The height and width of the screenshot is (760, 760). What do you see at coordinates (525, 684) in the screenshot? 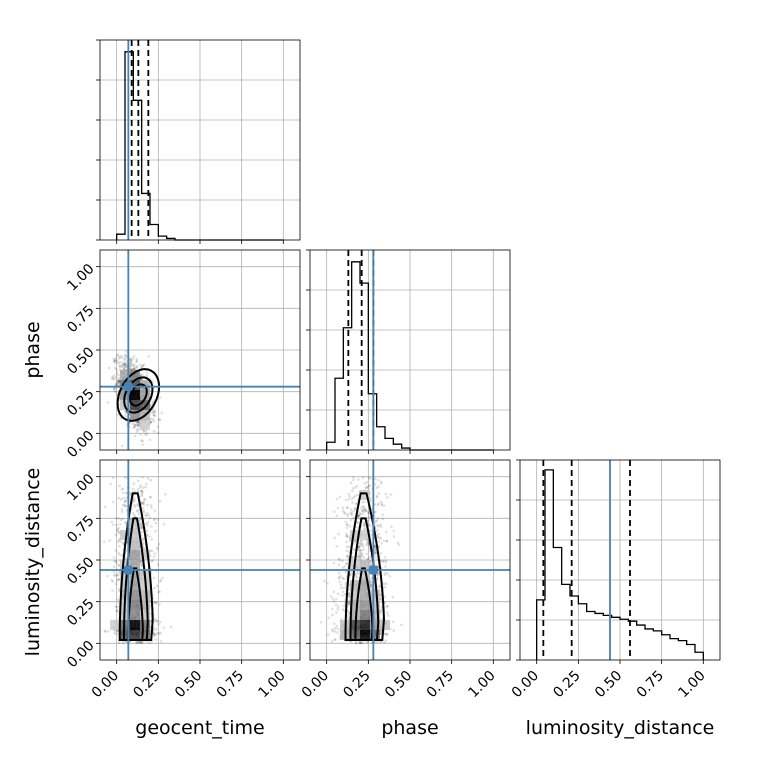
I see `x-tick-label: 0.00` at bounding box center [525, 684].